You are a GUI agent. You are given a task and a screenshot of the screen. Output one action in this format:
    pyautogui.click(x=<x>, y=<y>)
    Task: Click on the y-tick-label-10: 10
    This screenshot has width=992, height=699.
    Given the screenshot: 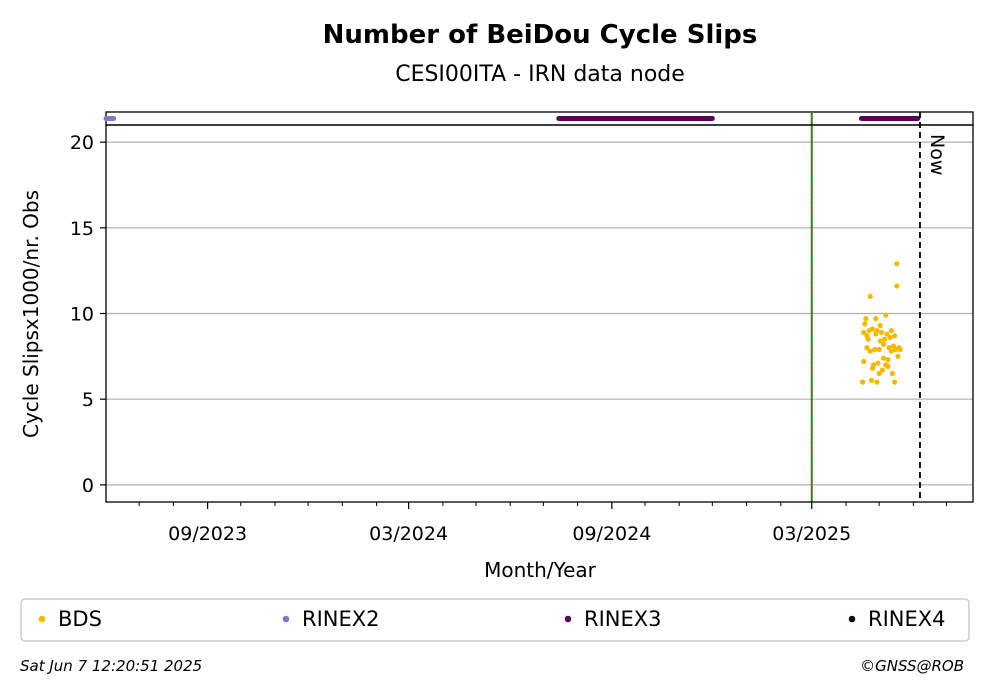 What is the action you would take?
    pyautogui.click(x=82, y=315)
    